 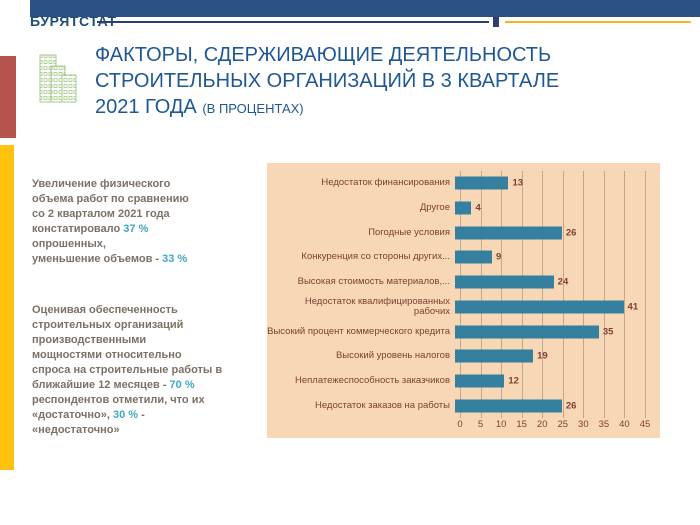 What do you see at coordinates (182, 385) in the screenshot?
I see `note-highlight-value: 70 %` at bounding box center [182, 385].